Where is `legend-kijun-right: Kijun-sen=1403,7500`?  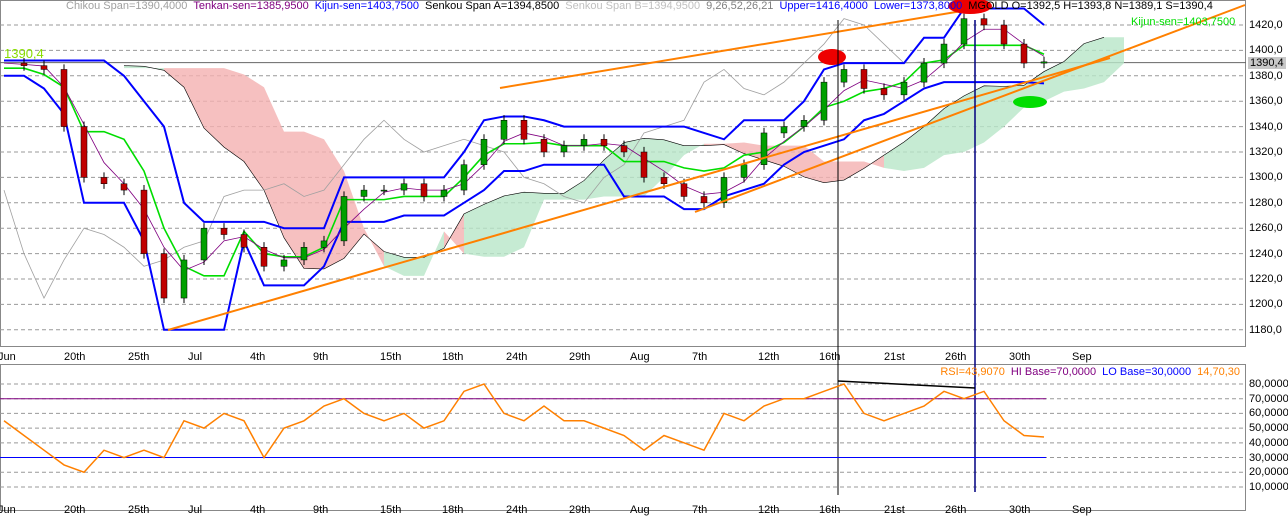 legend-kijun-right: Kijun-sen=1403,7500 is located at coordinates (1183, 22).